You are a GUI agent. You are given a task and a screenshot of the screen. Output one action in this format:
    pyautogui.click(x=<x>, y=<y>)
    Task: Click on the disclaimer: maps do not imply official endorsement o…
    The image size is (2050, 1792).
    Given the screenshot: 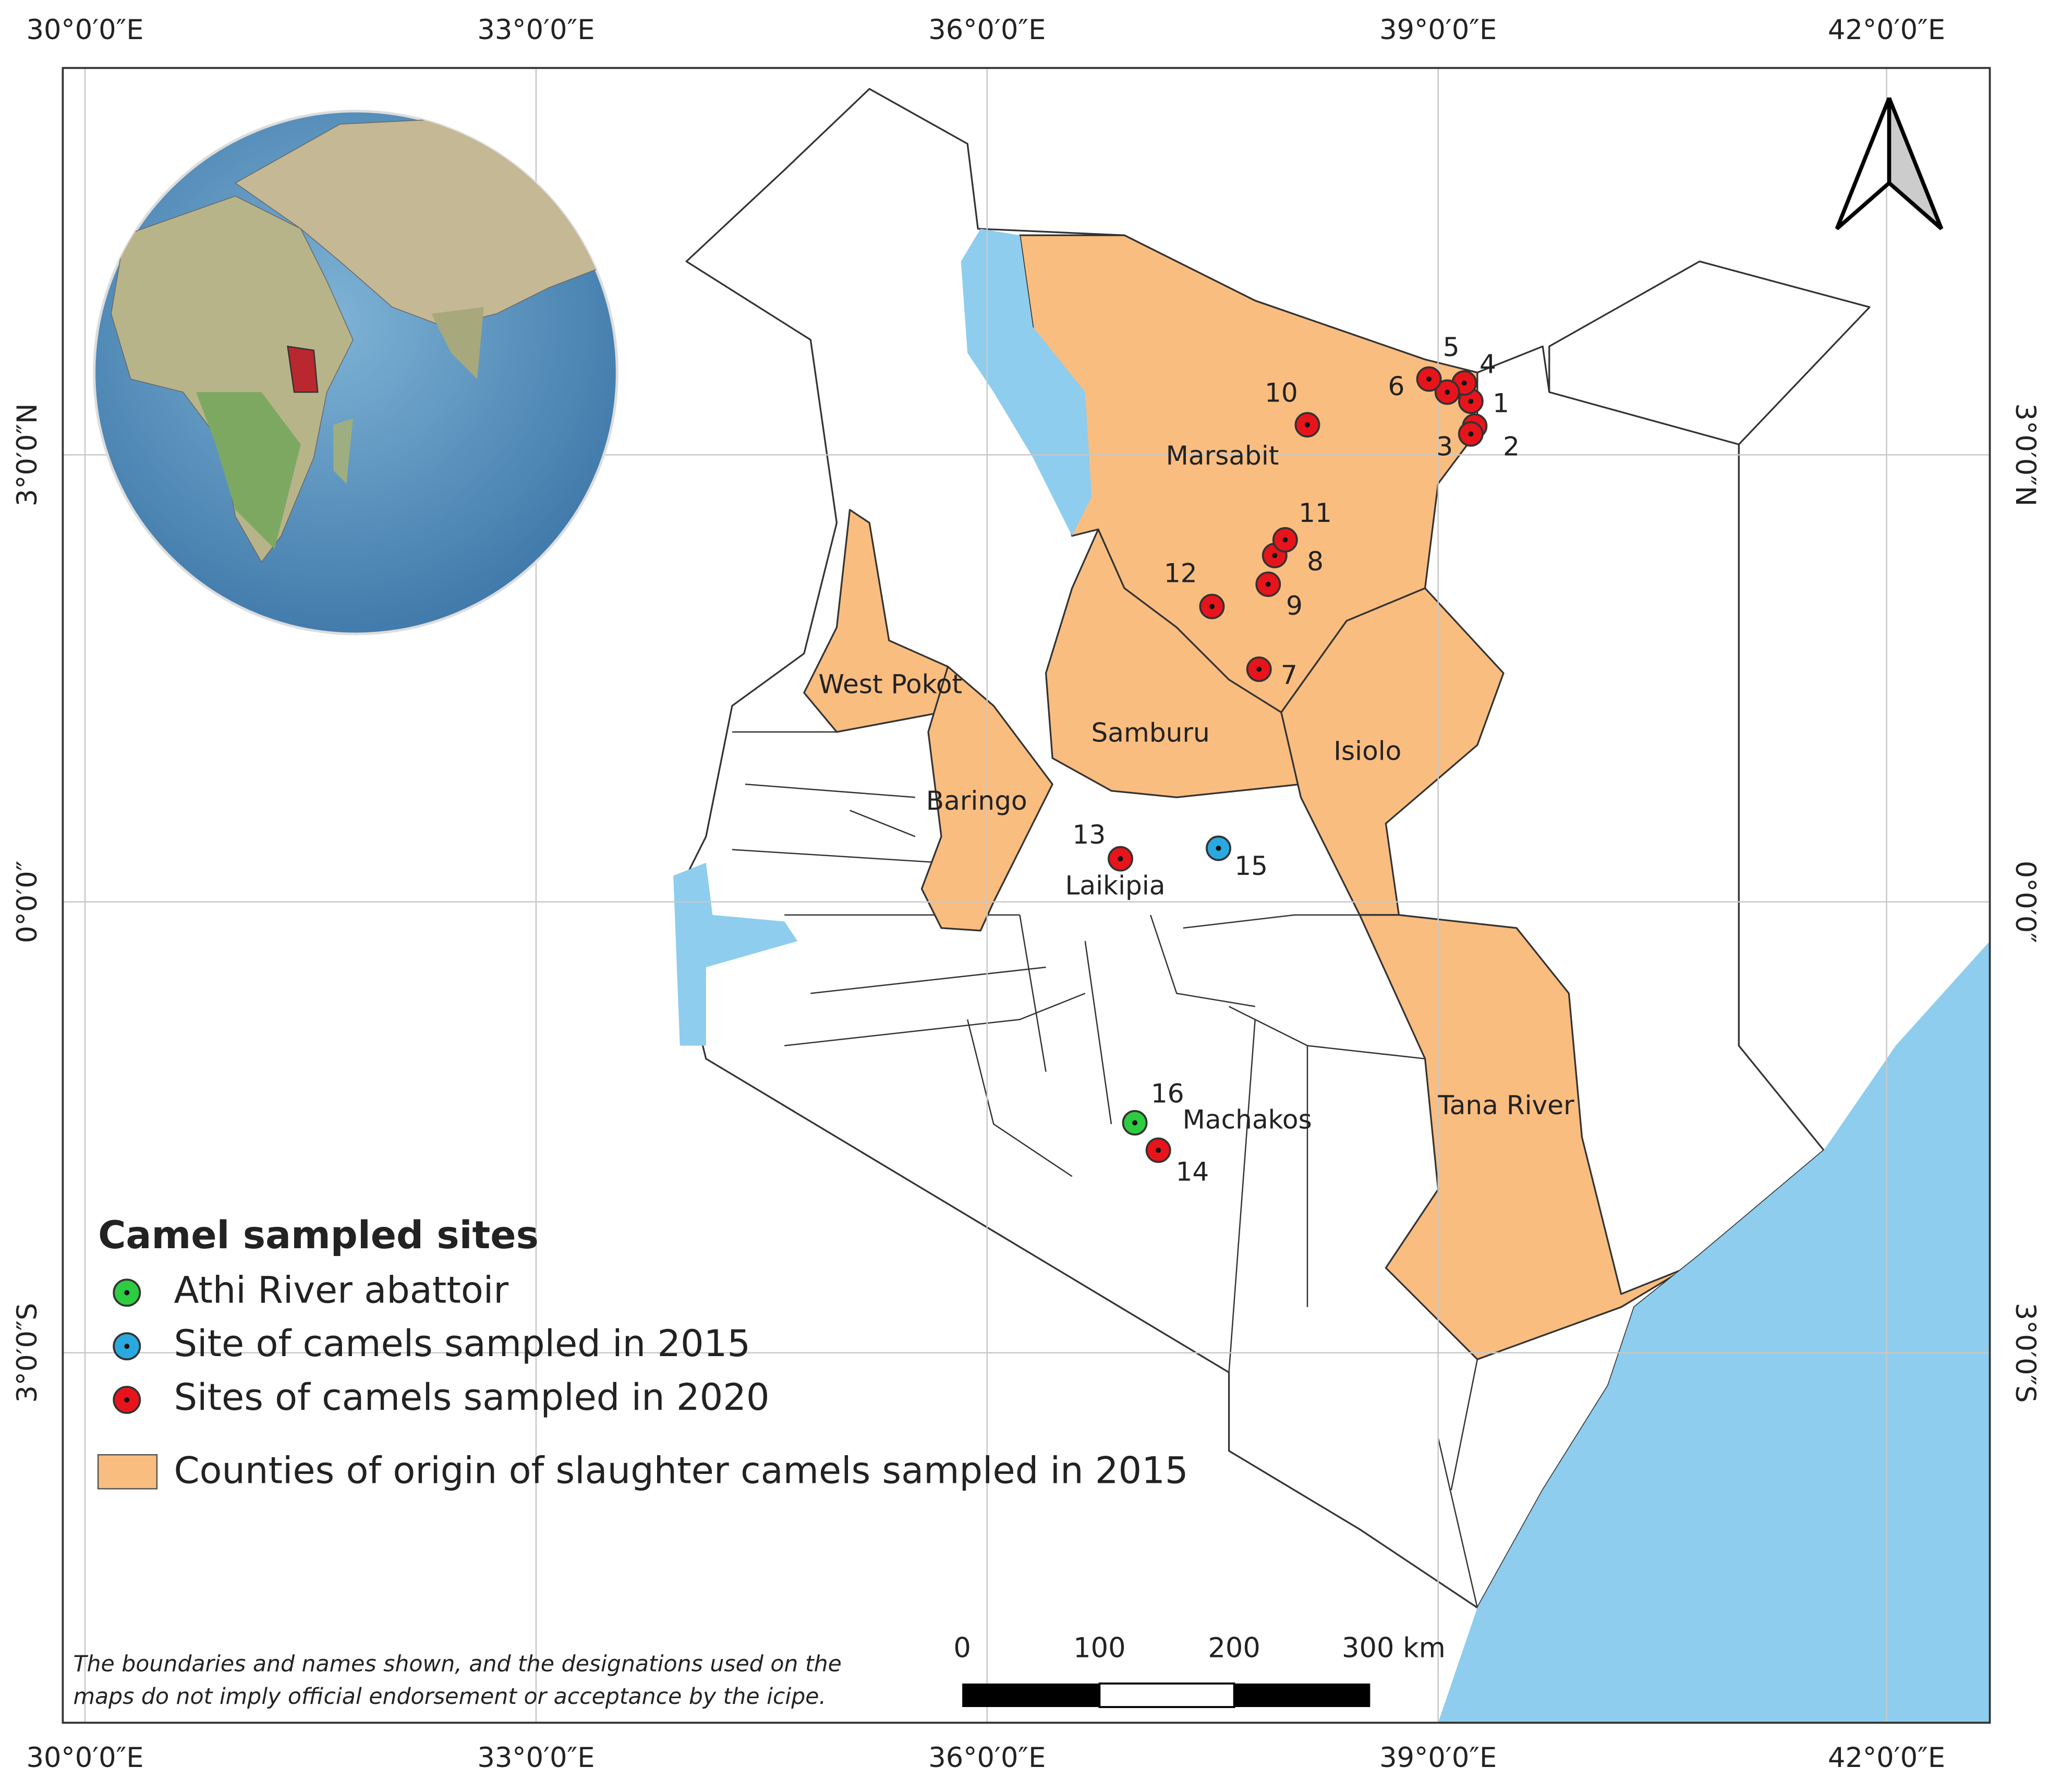 What is the action you would take?
    pyautogui.click(x=449, y=1697)
    